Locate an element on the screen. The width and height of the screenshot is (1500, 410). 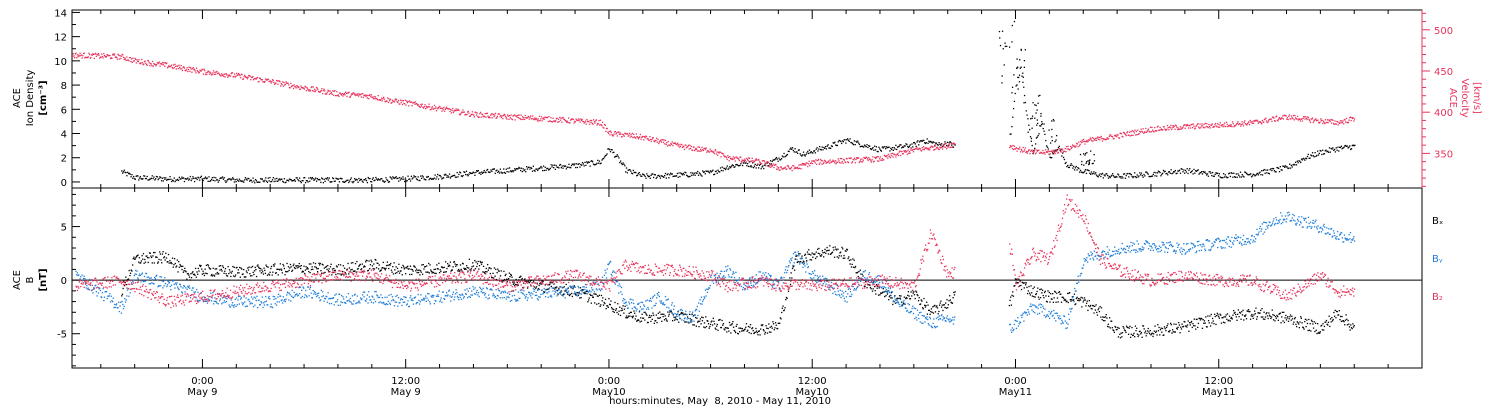
top-left-tick-label: 0 is located at coordinates (64, 183).